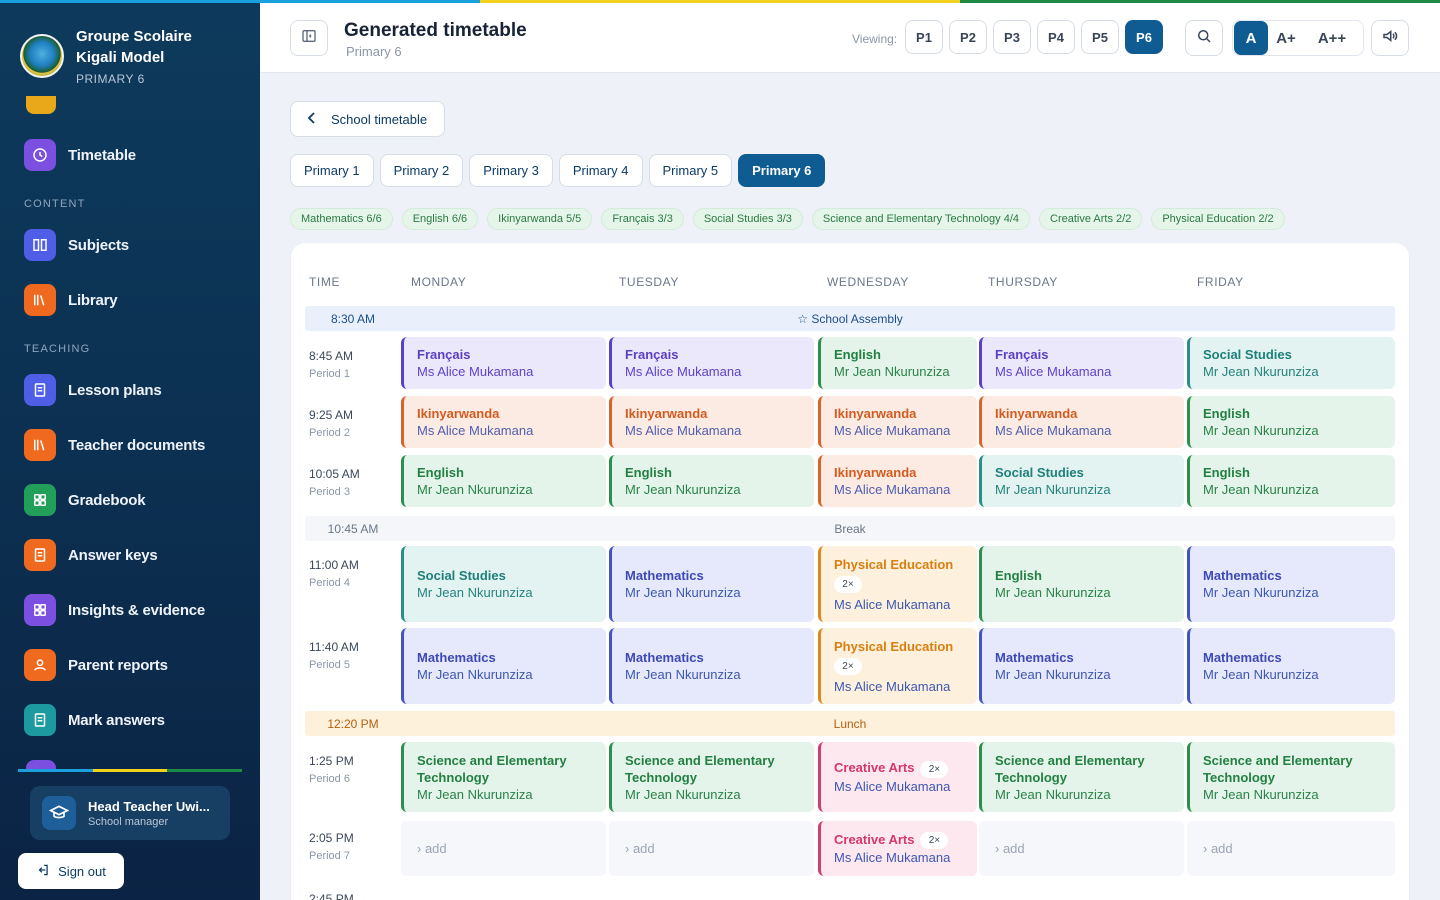 This screenshot has width=1440, height=900. What do you see at coordinates (43, 871) in the screenshot?
I see `sign-out-icon` at bounding box center [43, 871].